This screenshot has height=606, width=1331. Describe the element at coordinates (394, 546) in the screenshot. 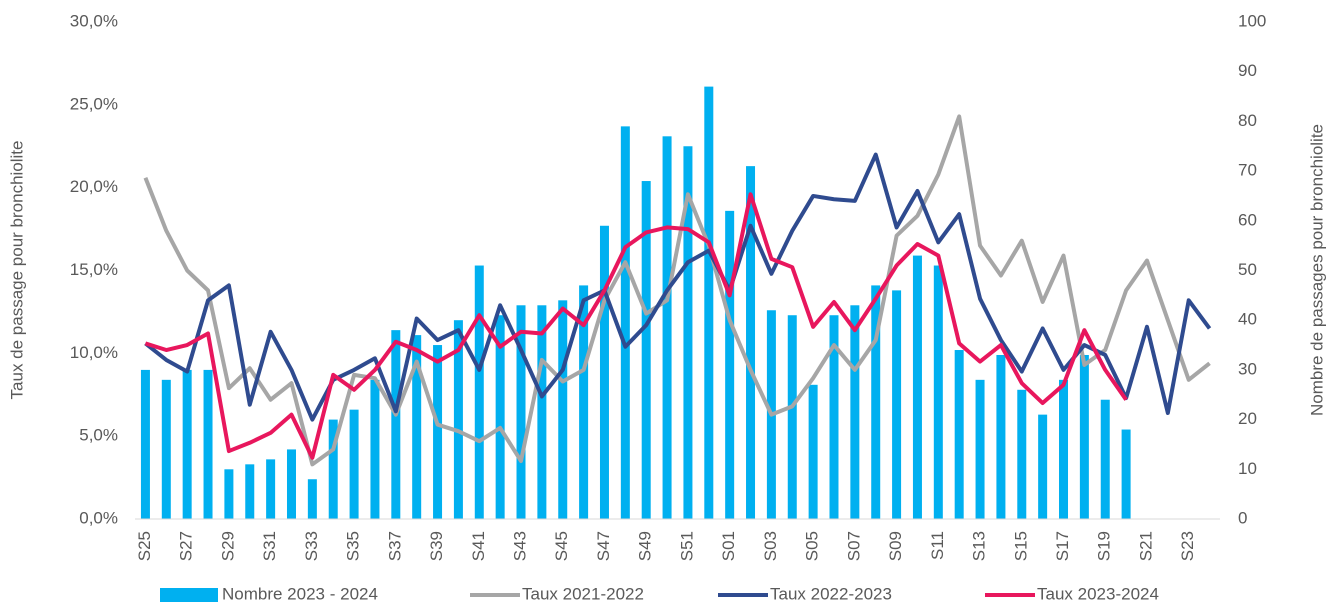

I see `x-tick-label: S37` at that location.